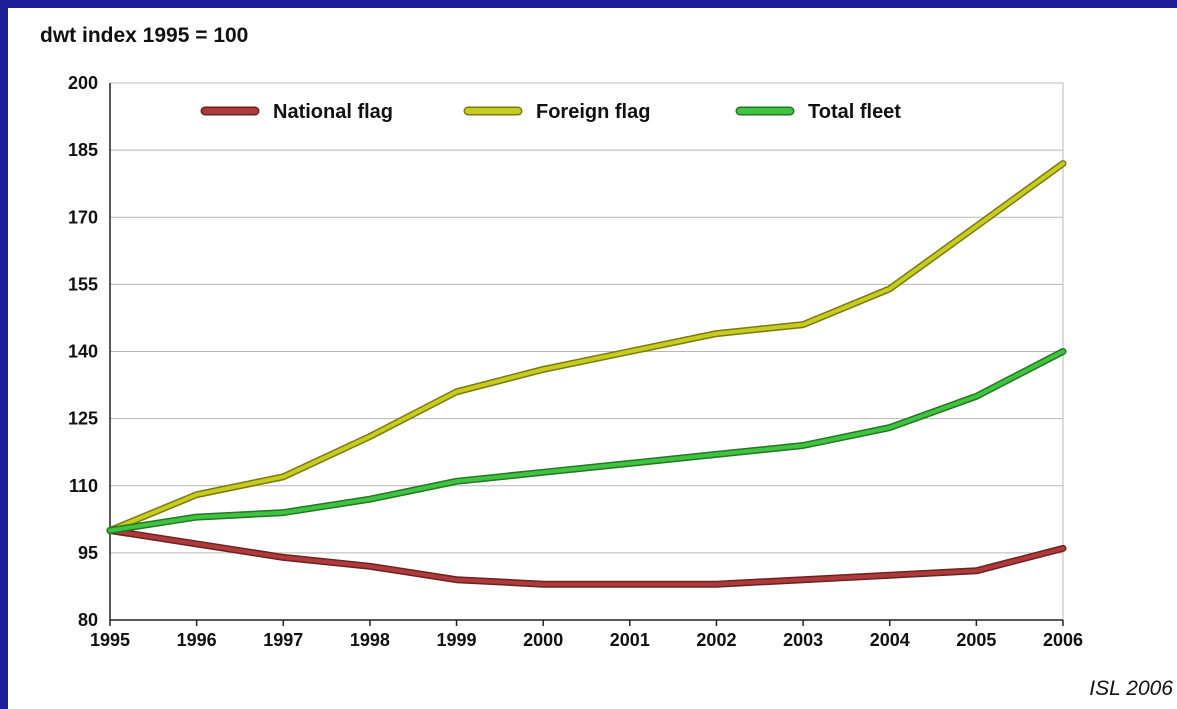  What do you see at coordinates (197, 640) in the screenshot?
I see `x-tick-label: 1996` at bounding box center [197, 640].